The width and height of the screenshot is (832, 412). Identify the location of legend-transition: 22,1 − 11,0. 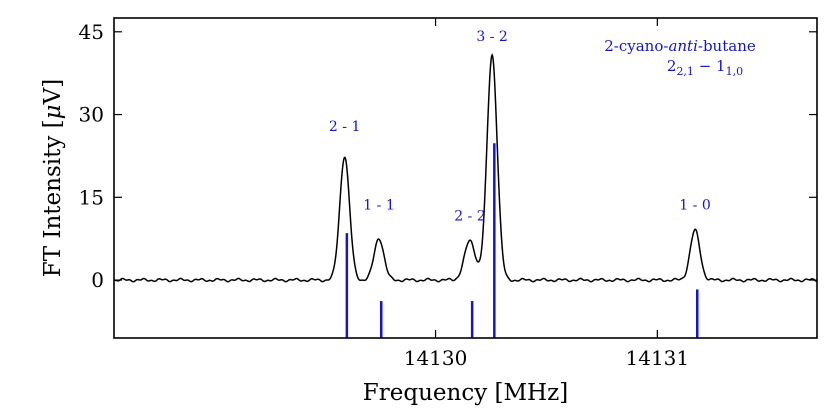
(705, 67).